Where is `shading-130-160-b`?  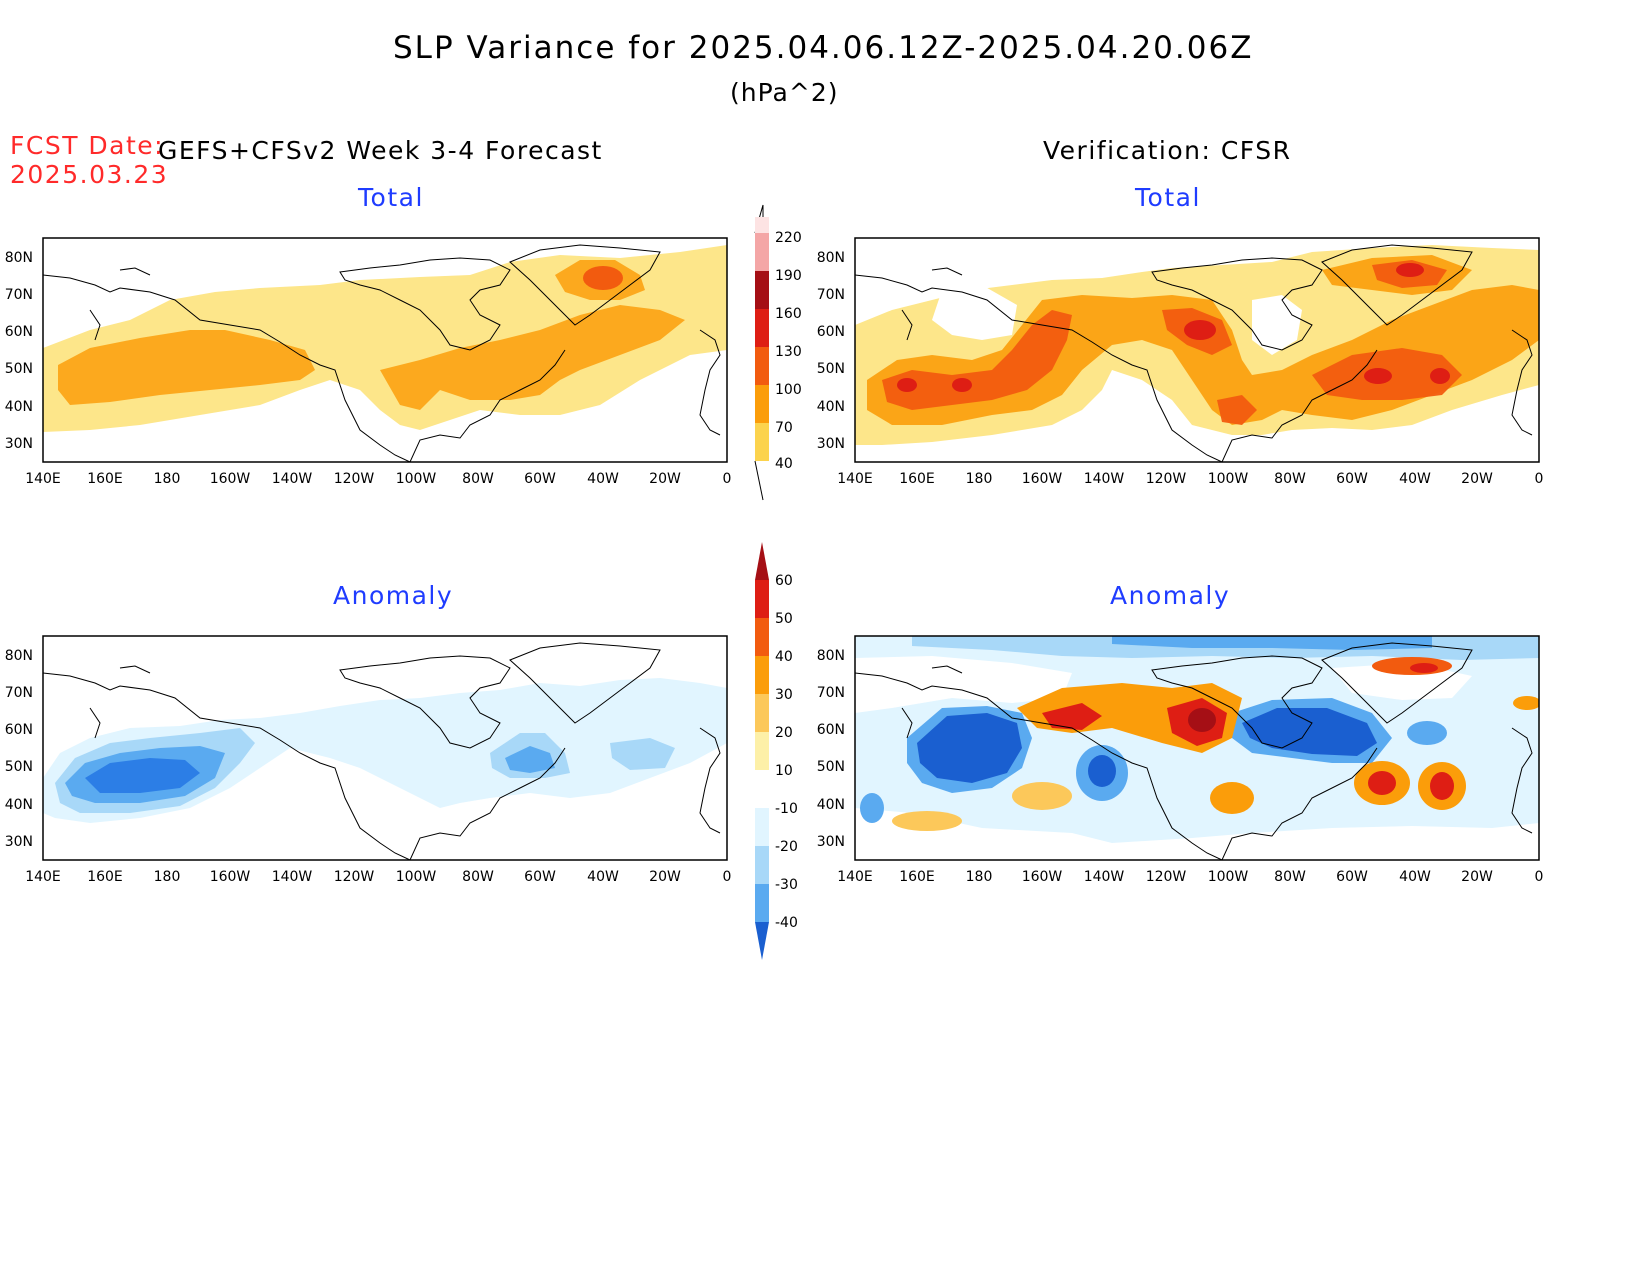
shading-130-160-b is located at coordinates (1378, 376).